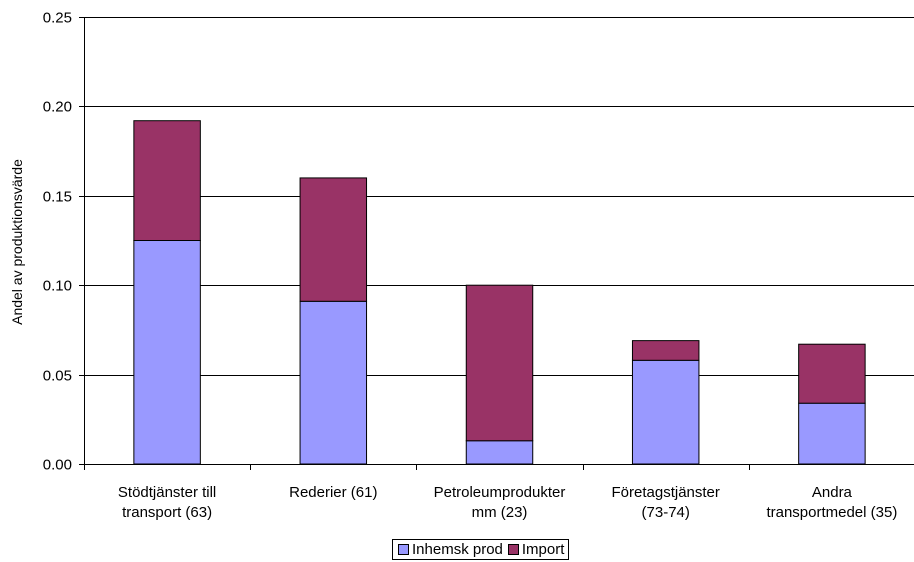 This screenshot has width=914, height=562. What do you see at coordinates (666, 492) in the screenshot?
I see `x-category-label: Företagstjänster` at bounding box center [666, 492].